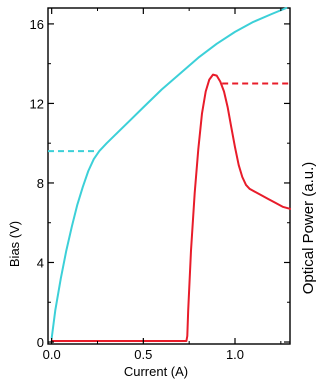 The height and width of the screenshot is (379, 322). What do you see at coordinates (37, 103) in the screenshot?
I see `y-tick-label: 12` at bounding box center [37, 103].